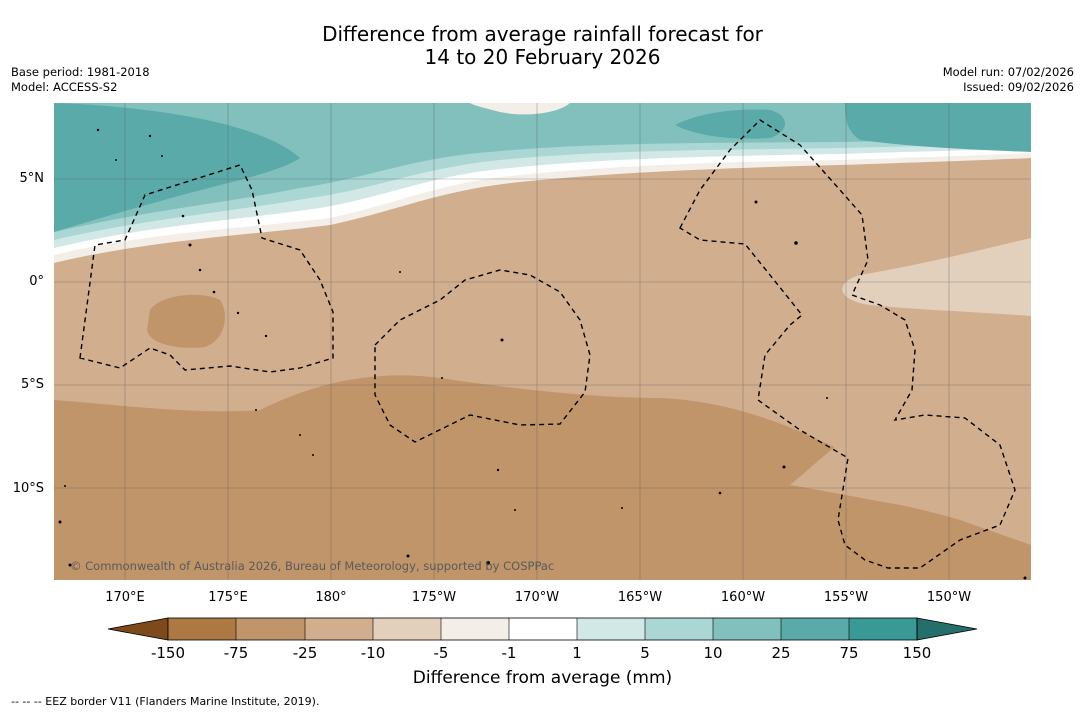 The image size is (1085, 713). I want to click on colorbar-tick: 1, so click(577, 653).